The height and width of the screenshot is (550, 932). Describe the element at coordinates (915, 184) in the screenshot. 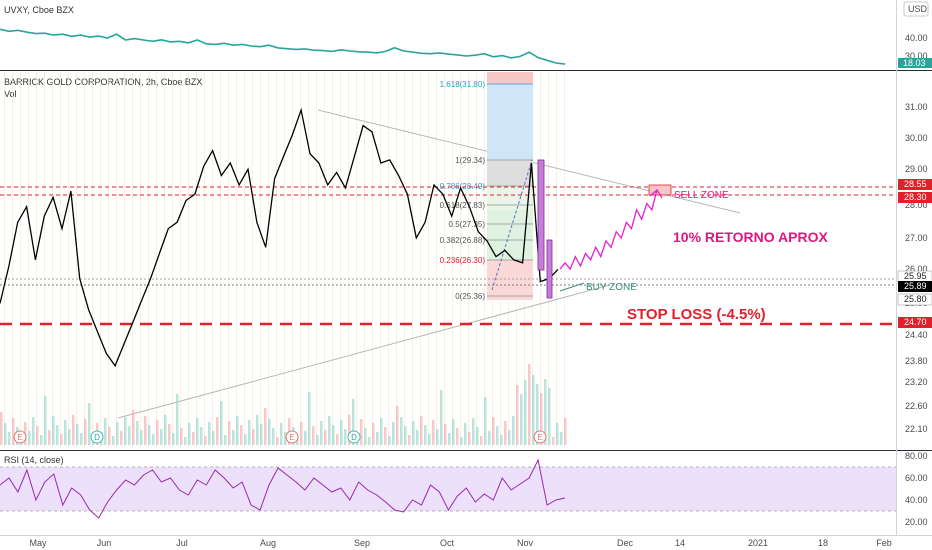

I see `price-badge-value: 28.55` at that location.